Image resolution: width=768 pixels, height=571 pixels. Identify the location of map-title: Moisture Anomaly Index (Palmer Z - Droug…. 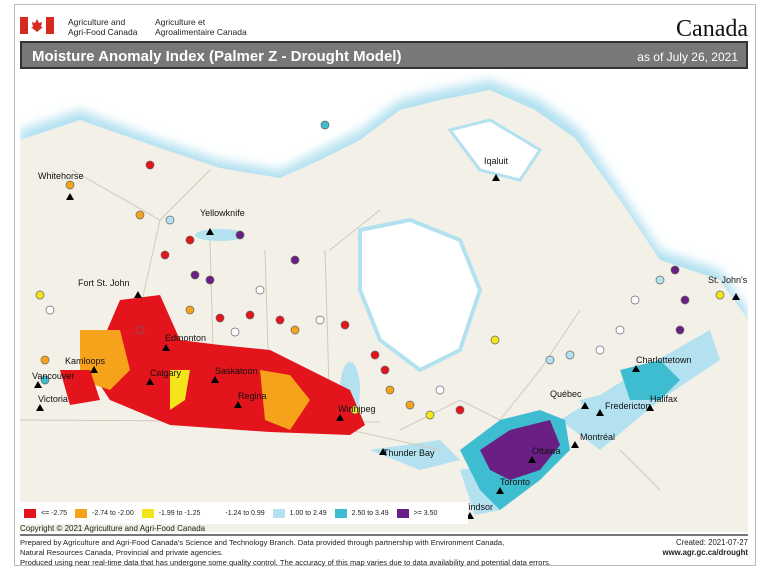
(217, 56).